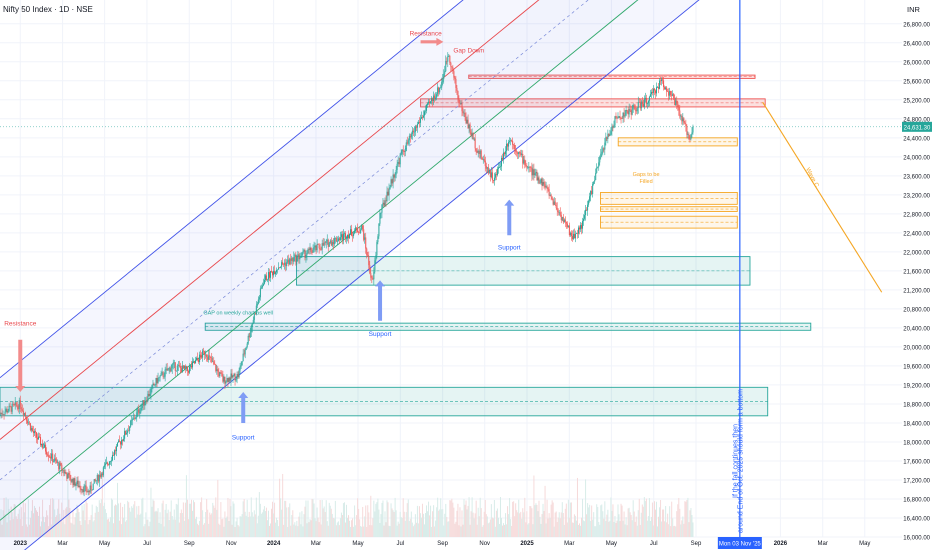 The width and height of the screenshot is (932, 550). What do you see at coordinates (357, 544) in the screenshot?
I see `x-tick-label: May` at bounding box center [357, 544].